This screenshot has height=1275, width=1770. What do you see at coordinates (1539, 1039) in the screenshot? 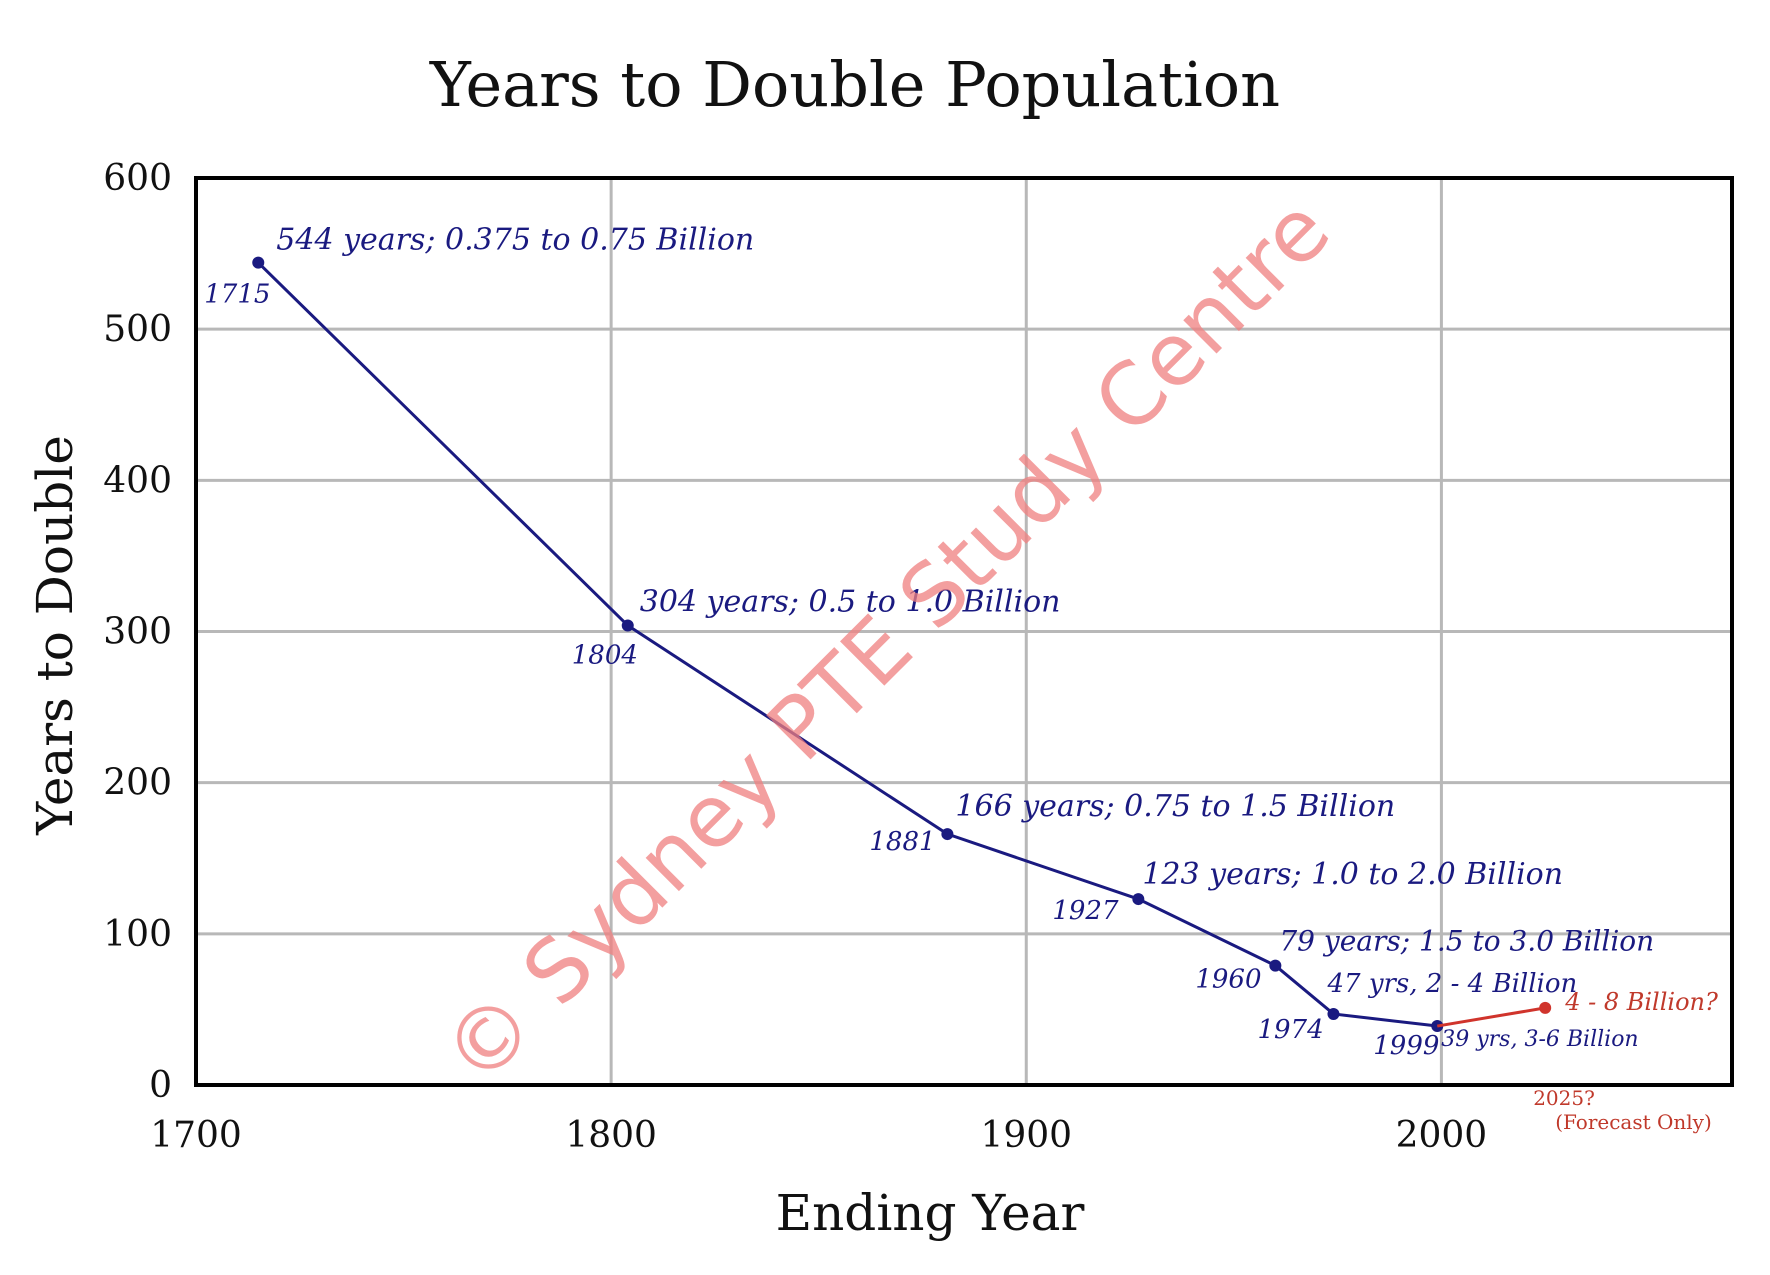
I see `point-annotation: 39 yrs, 3-6 Billion` at bounding box center [1539, 1039].